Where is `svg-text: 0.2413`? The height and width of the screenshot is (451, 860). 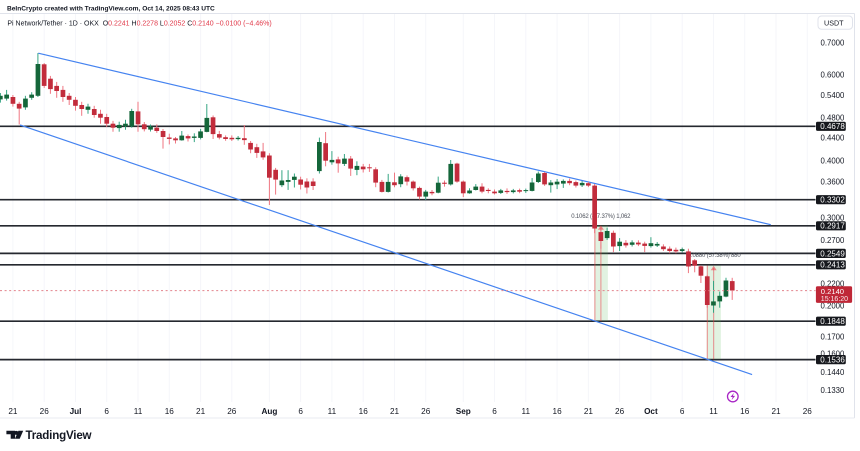
svg-text: 0.2413 is located at coordinates (832, 265).